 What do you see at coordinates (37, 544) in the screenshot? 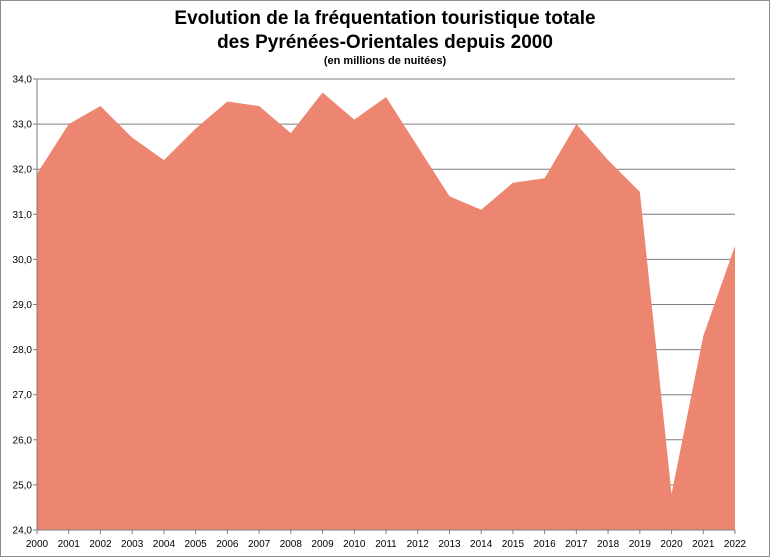
I see `x-tick-label: 2000` at bounding box center [37, 544].